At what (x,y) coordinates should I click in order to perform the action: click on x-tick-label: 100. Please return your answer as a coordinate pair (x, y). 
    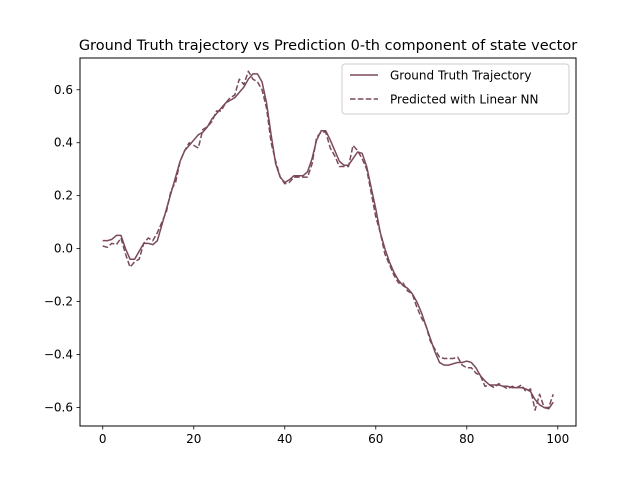
    Looking at the image, I should click on (557, 439).